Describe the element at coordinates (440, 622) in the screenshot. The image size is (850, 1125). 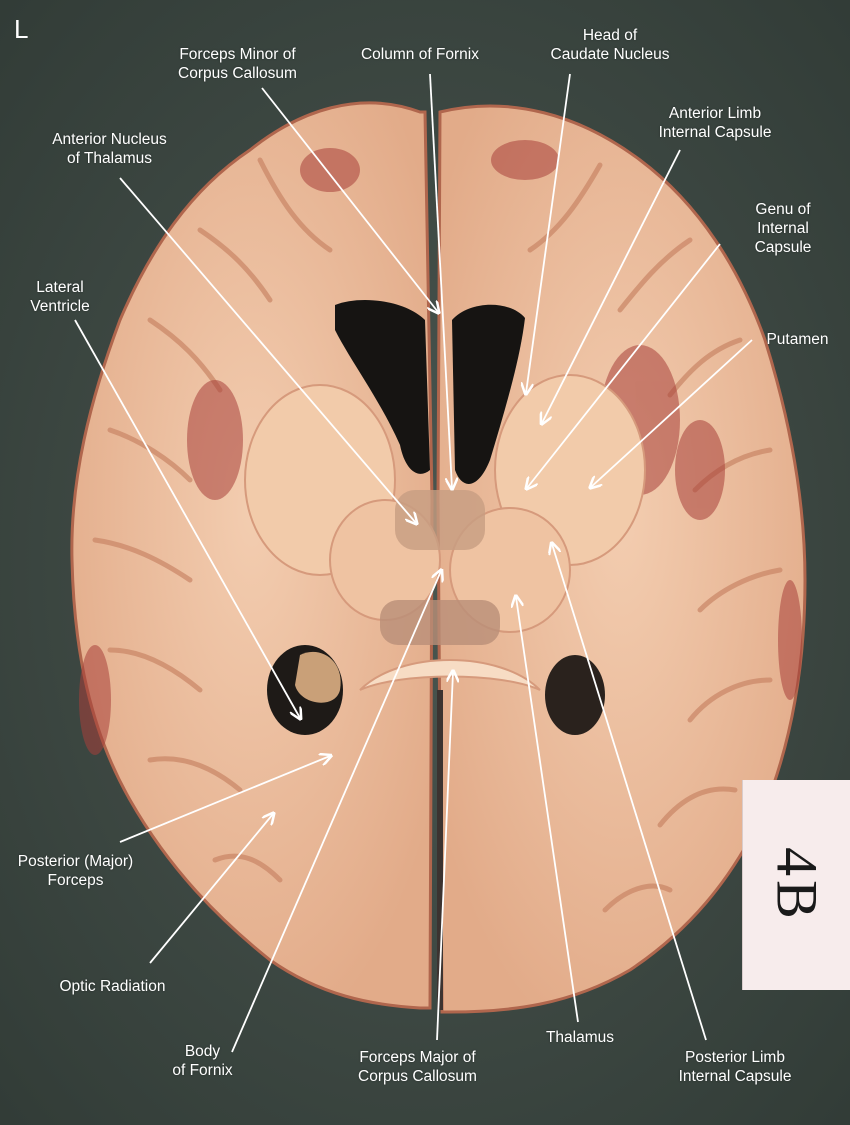
I see `tectum-region` at that location.